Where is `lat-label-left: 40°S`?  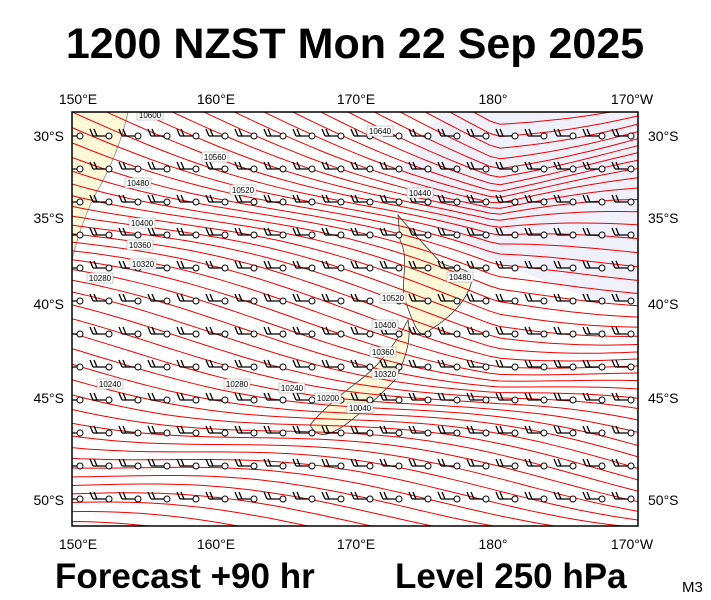
lat-label-left: 40°S is located at coordinates (48, 304).